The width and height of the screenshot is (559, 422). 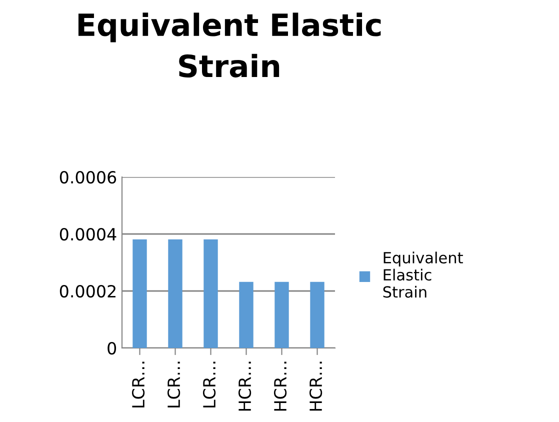 What do you see at coordinates (229, 45) in the screenshot?
I see `chart-title: Equivalent Elastic Strain` at bounding box center [229, 45].